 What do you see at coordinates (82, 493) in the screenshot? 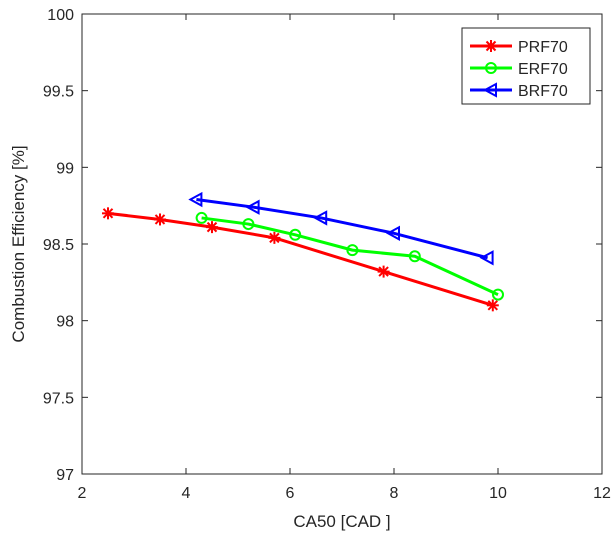
I see `x-tick-label: 2` at bounding box center [82, 493].